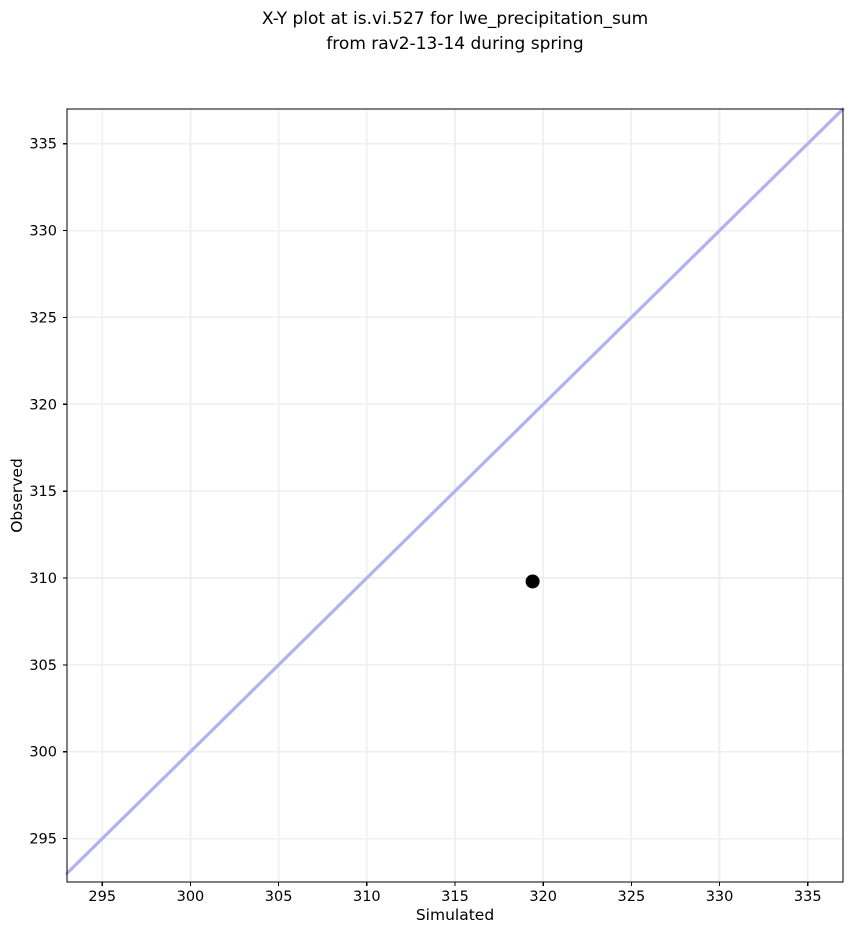 The height and width of the screenshot is (934, 851). What do you see at coordinates (43, 492) in the screenshot?
I see `y-tick-label: 315` at bounding box center [43, 492].